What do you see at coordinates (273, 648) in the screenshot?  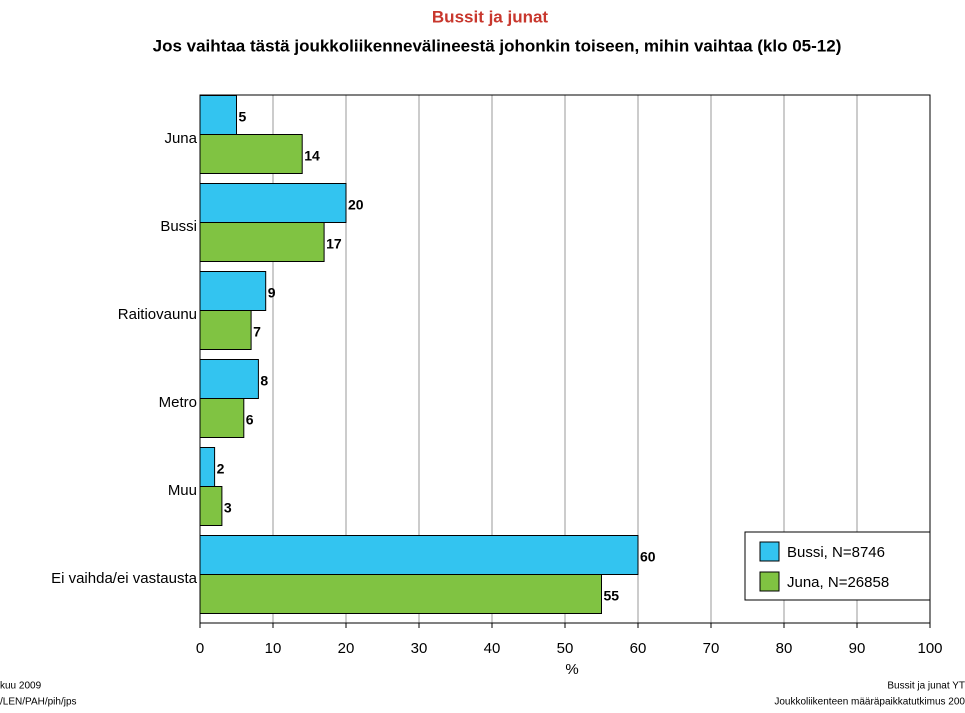 I see `x-tick-label: 10` at bounding box center [273, 648].